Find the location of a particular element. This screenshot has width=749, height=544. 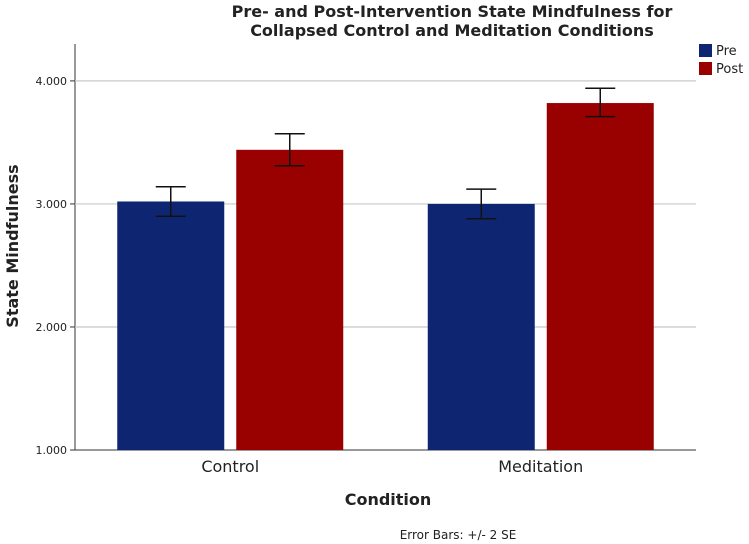

y-tick-label: 3.000 is located at coordinates (52, 204).